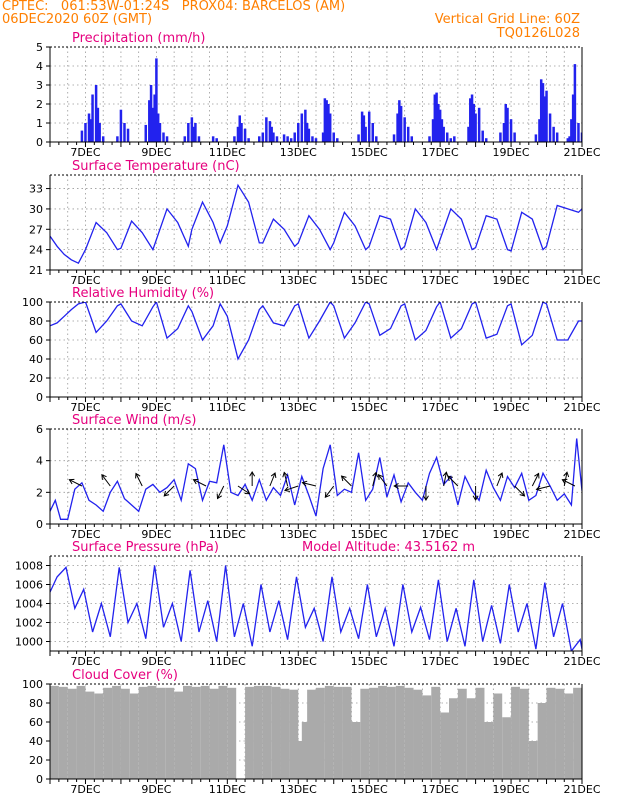  I want to click on y-tick-label: 100, so click(32, 302).